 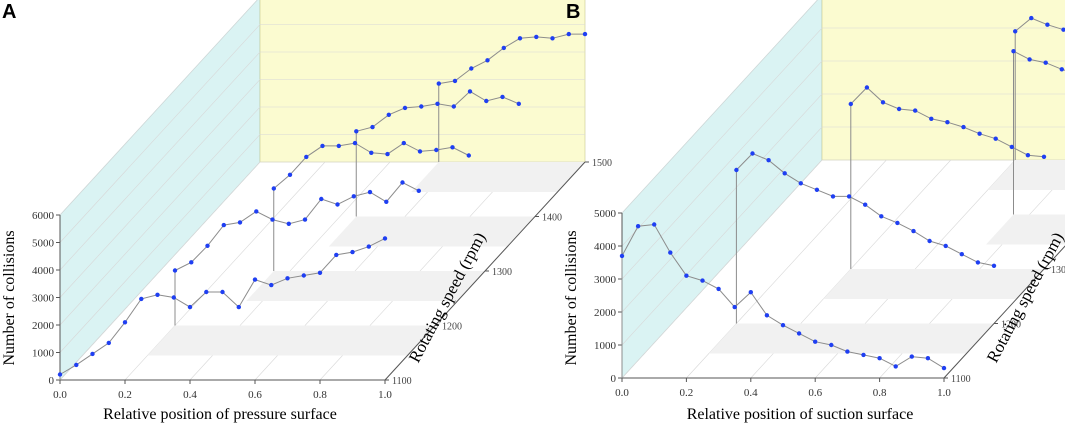 I want to click on y-gridline, so click(x=158, y=108).